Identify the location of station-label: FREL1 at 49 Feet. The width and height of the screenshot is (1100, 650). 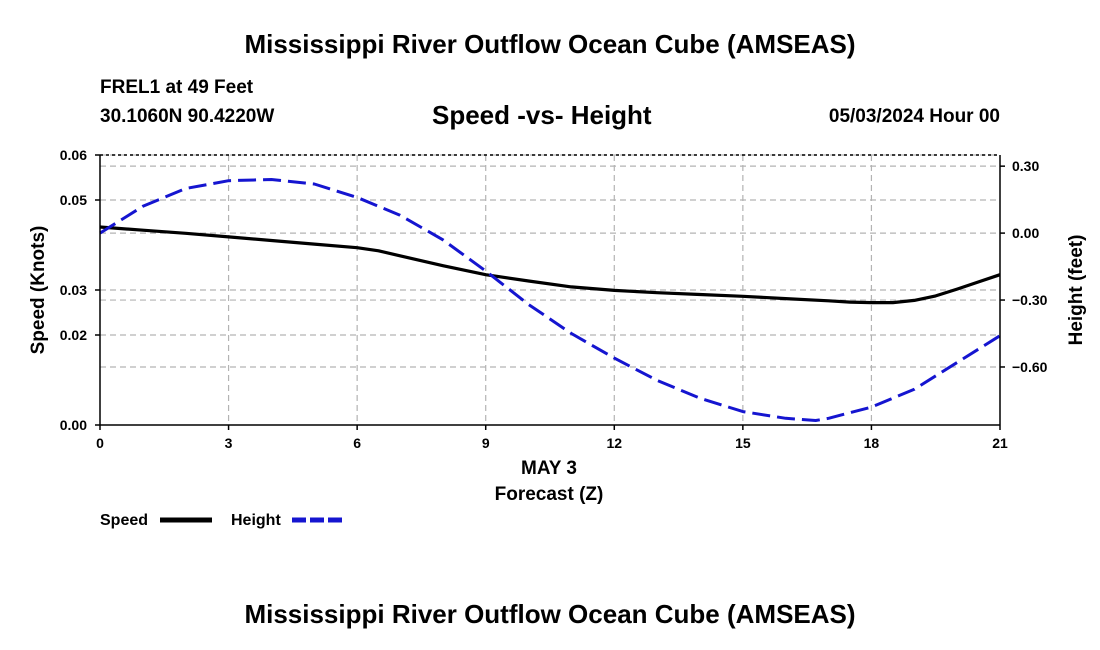
(177, 87).